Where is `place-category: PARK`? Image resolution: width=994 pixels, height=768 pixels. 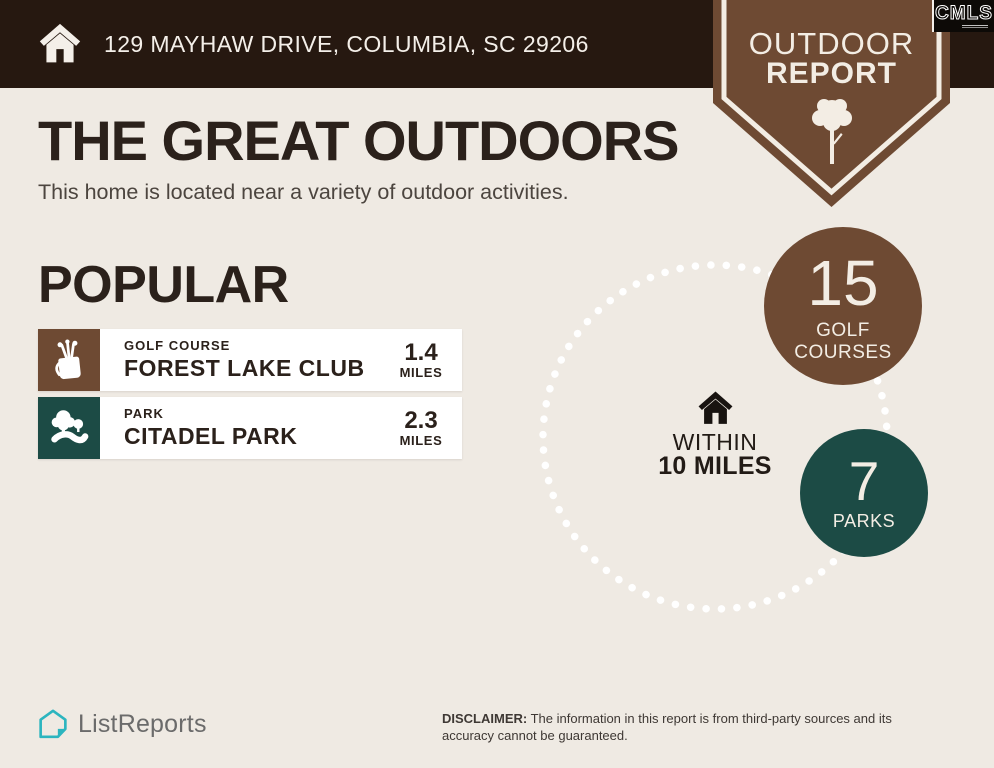
place-category: PARK is located at coordinates (144, 413).